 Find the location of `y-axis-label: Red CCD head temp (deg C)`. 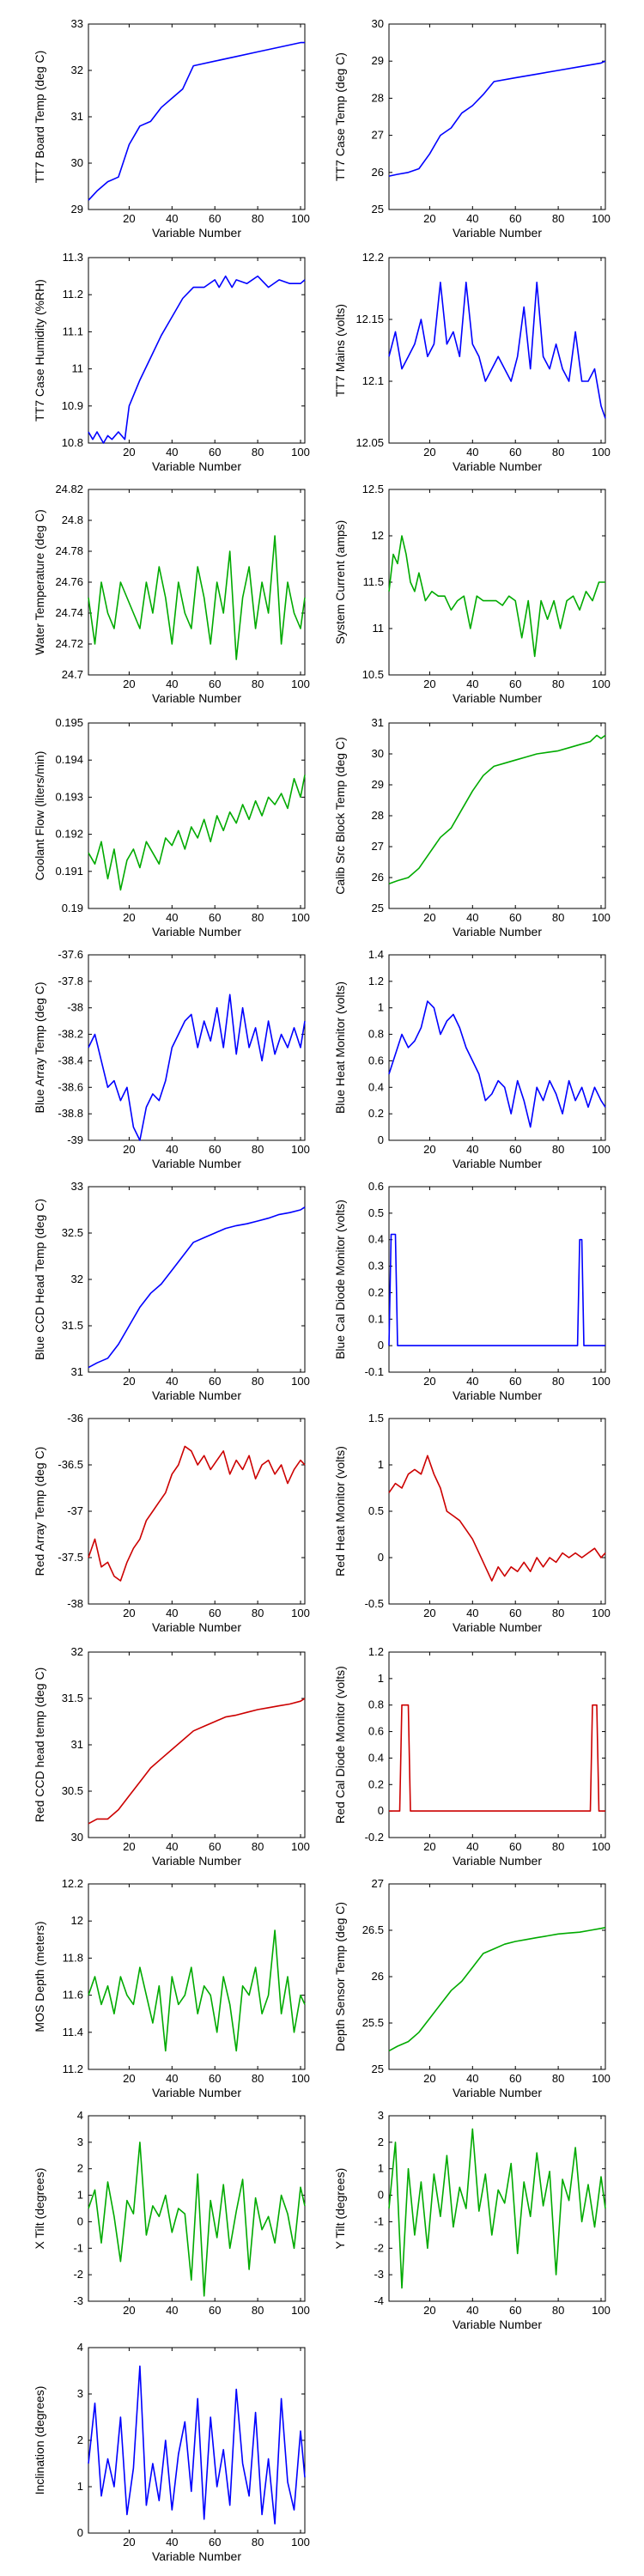

y-axis-label: Red CCD head temp (deg C) is located at coordinates (40, 1745).